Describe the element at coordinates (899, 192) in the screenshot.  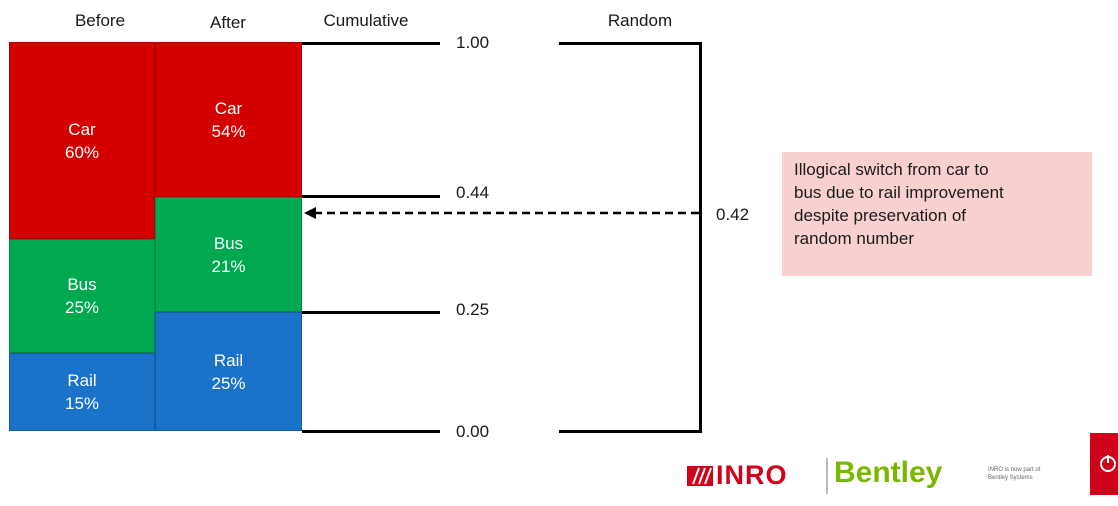
I see `note-line-2: bus due to rail improvement` at that location.